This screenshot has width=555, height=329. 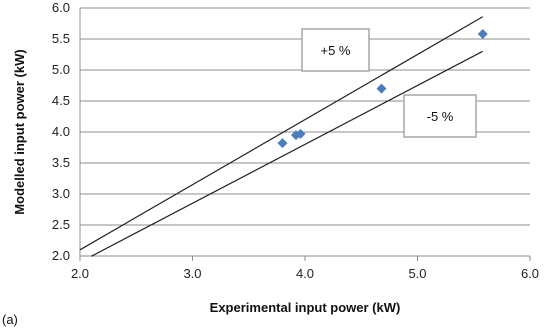 I want to click on x-tick-label: 5.0, so click(x=417, y=273).